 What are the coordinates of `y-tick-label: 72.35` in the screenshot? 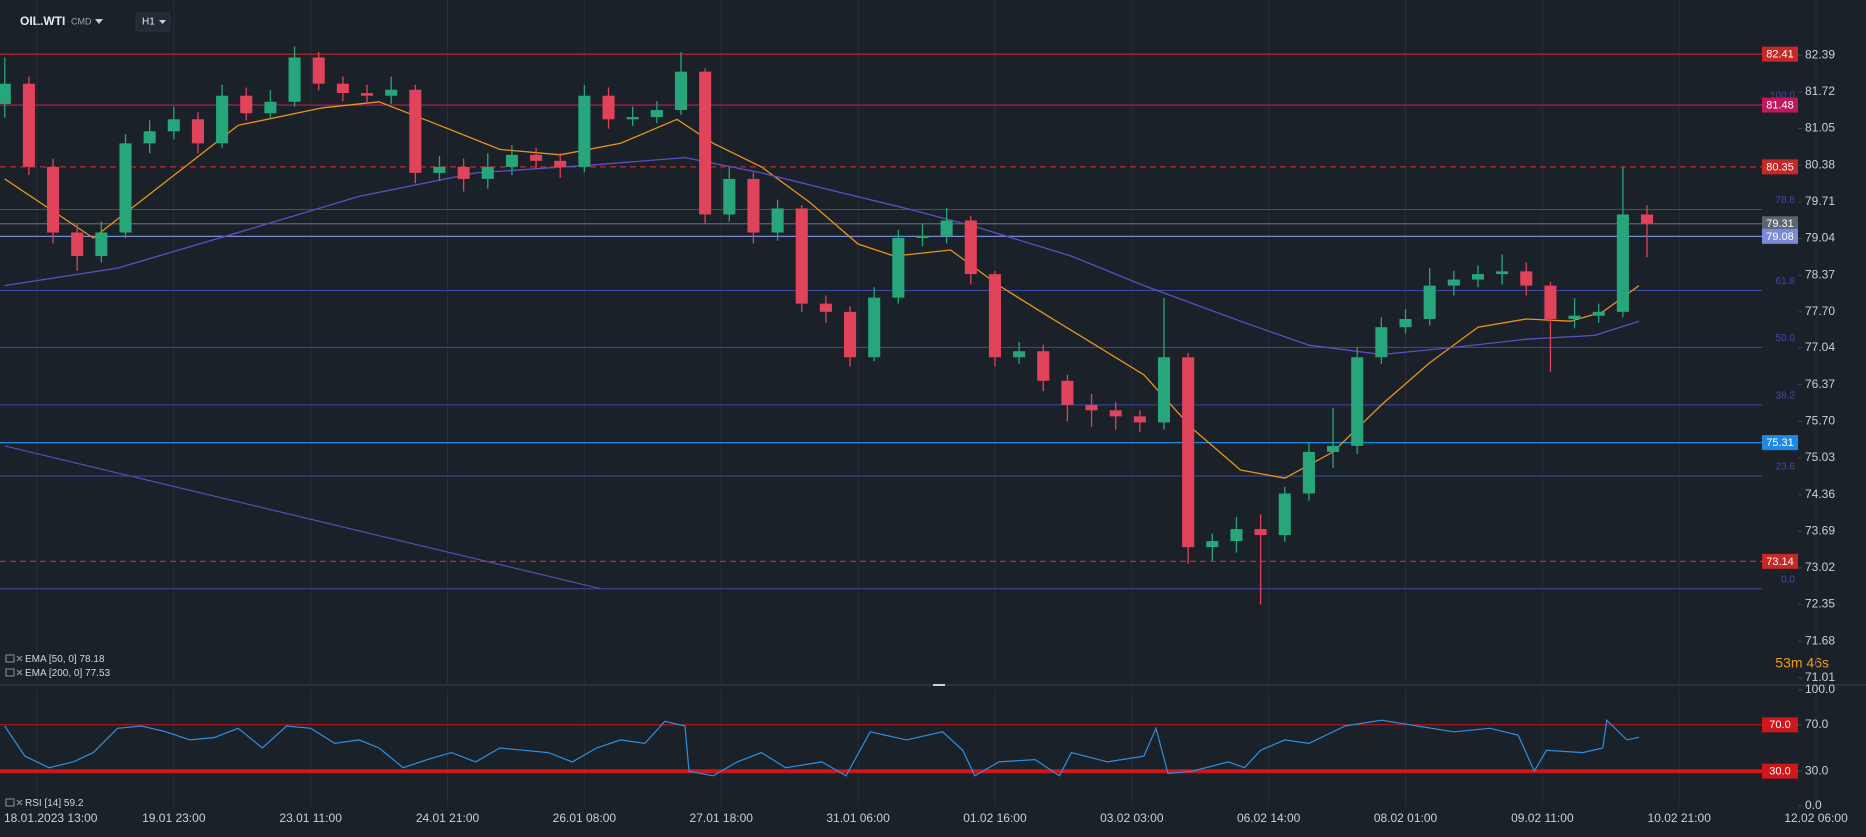 It's located at (1820, 604).